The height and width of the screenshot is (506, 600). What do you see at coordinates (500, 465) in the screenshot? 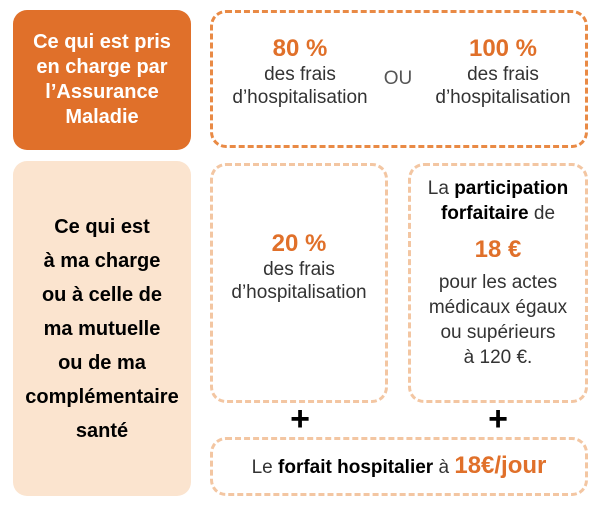
I see `forfait-amount: 18€/jour` at bounding box center [500, 465].